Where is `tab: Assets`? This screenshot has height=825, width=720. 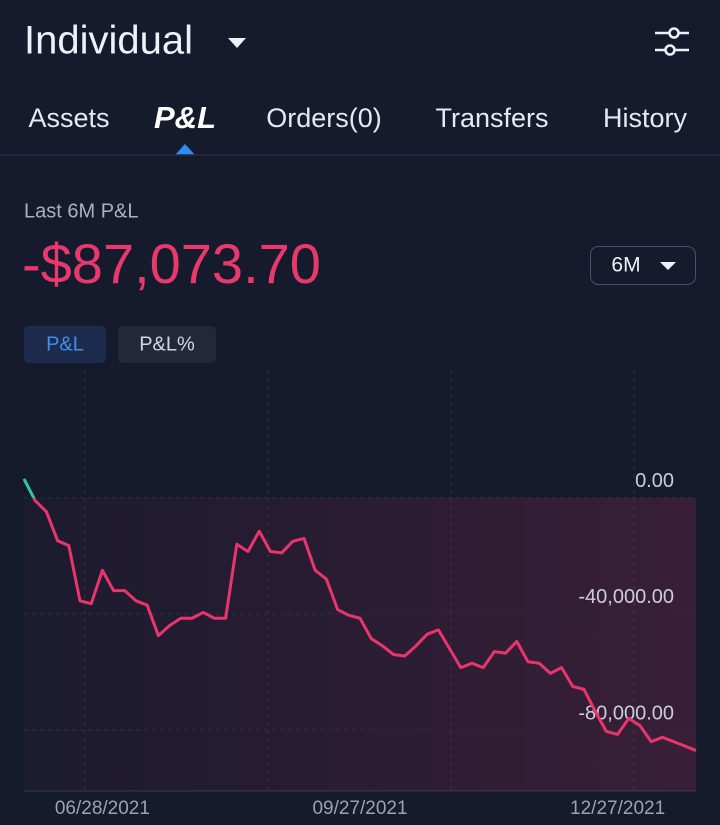
tab: Assets is located at coordinates (68, 118).